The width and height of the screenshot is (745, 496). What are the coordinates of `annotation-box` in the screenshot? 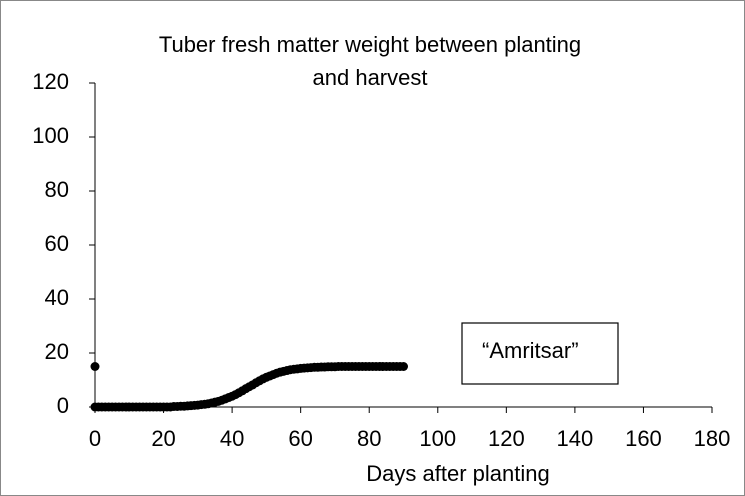 It's located at (540, 353).